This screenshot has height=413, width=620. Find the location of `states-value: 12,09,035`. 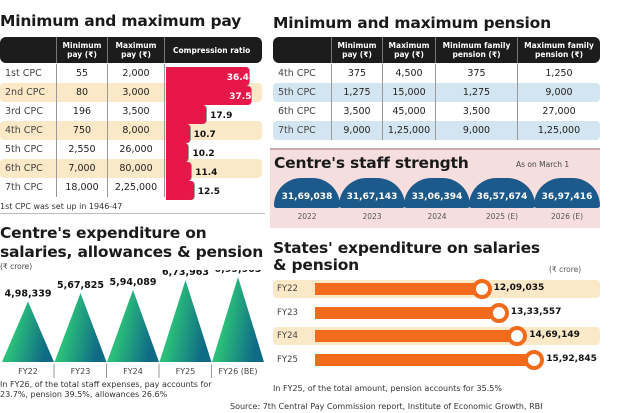

states-value: 12,09,035 is located at coordinates (519, 288).